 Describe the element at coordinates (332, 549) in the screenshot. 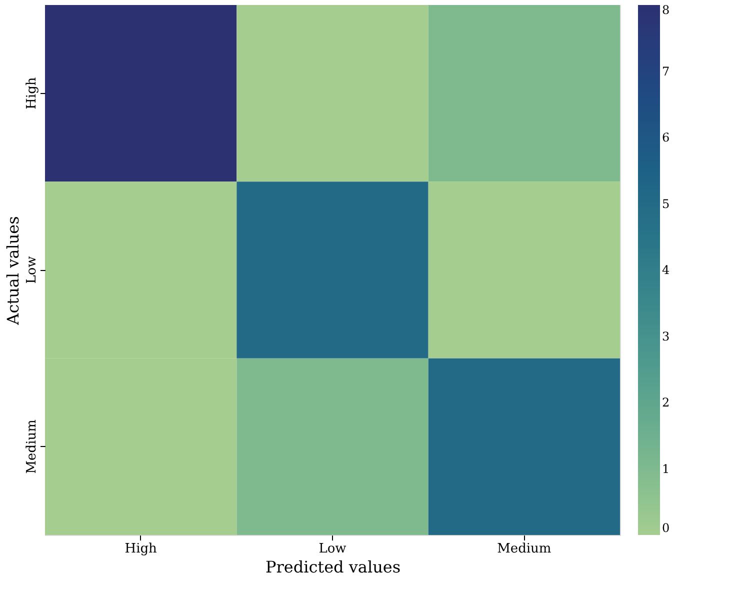

I see `x-tick-label: Low` at that location.